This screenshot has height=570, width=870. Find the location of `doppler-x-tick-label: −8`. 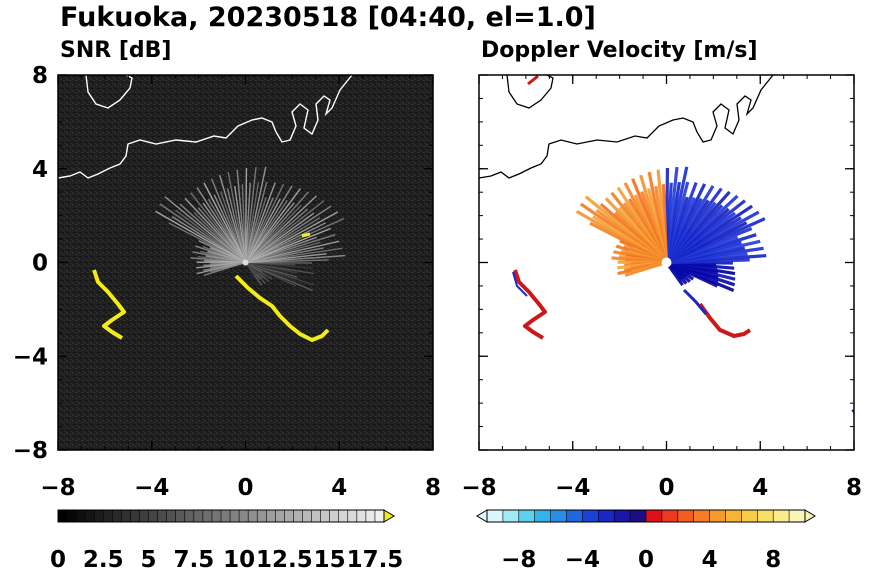

doppler-x-tick-label: −8 is located at coordinates (478, 488).